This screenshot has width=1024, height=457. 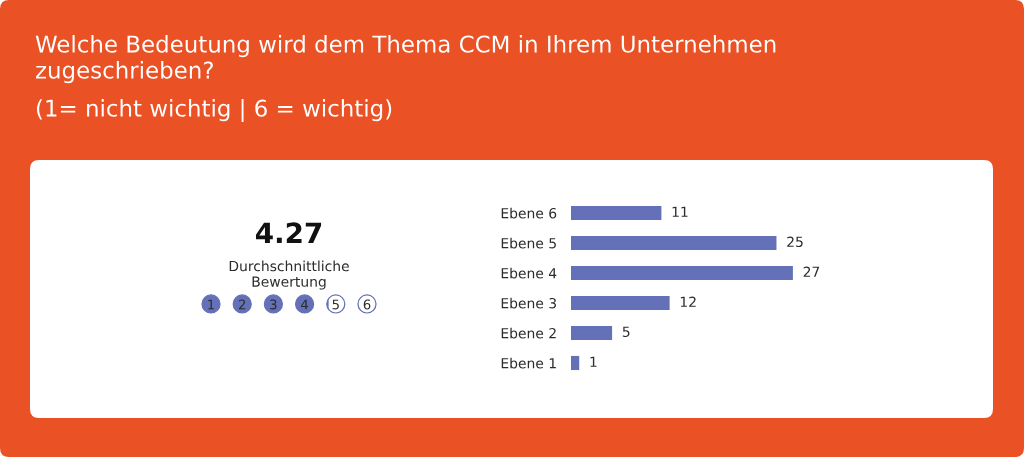 What do you see at coordinates (529, 273) in the screenshot?
I see `y-tick-label: Ebene 4` at bounding box center [529, 273].